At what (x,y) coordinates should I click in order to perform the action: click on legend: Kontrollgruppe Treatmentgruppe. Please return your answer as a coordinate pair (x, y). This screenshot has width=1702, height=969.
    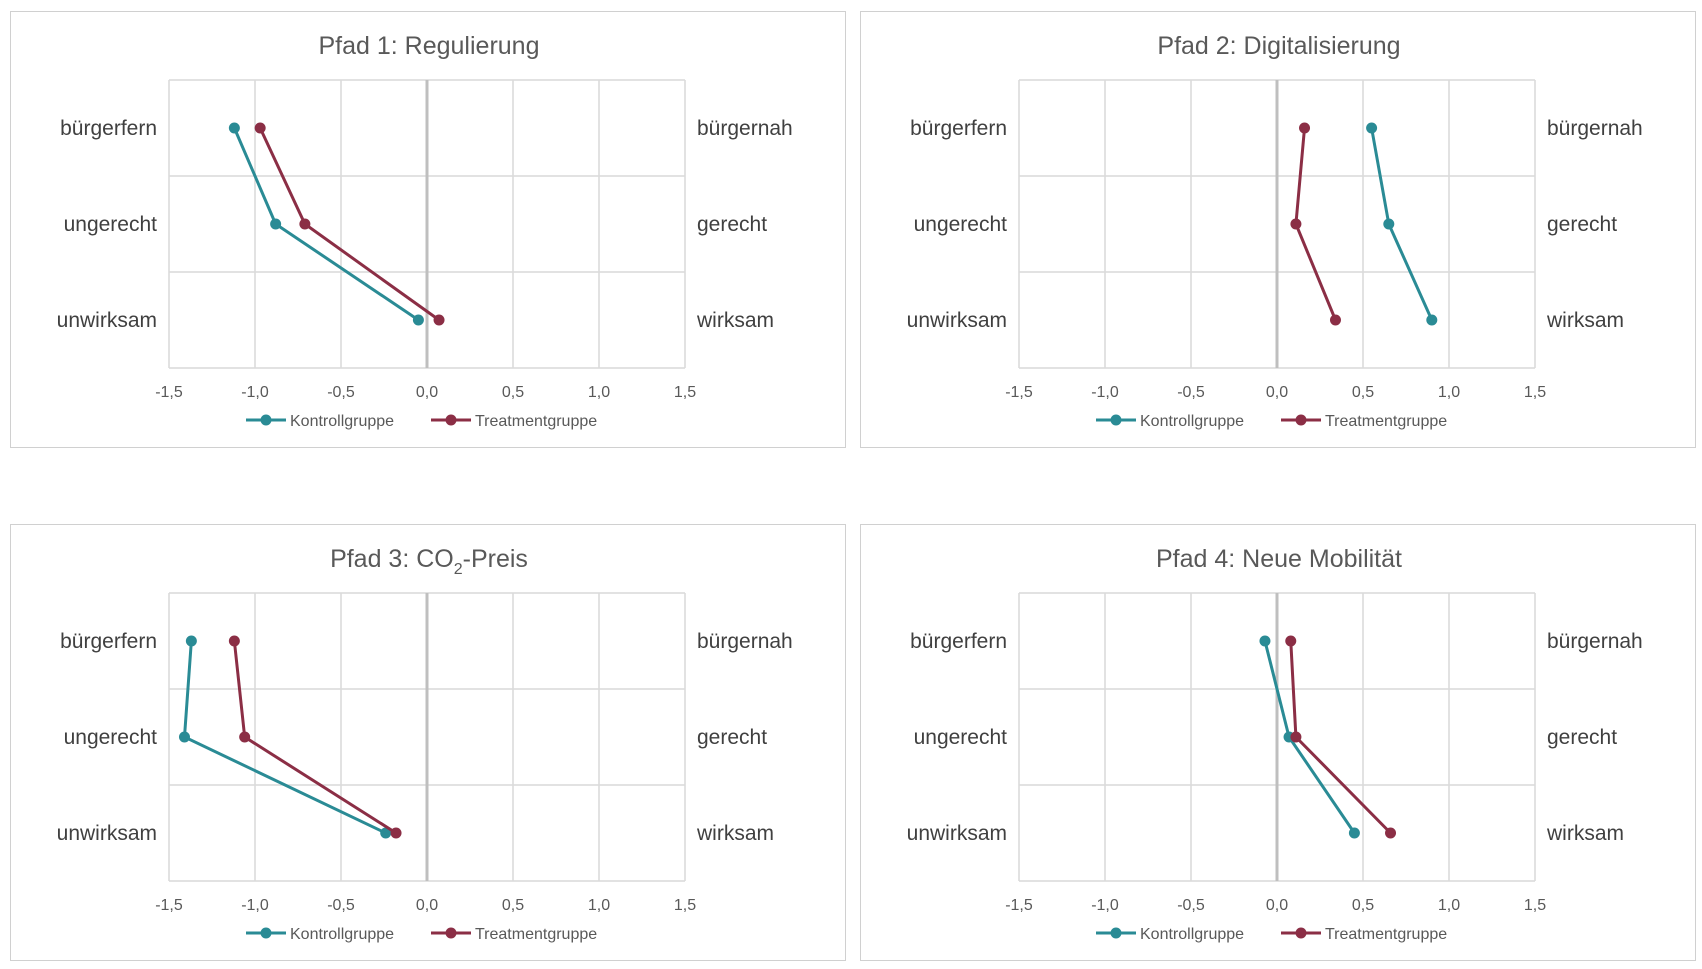
    Looking at the image, I should click on (421, 421).